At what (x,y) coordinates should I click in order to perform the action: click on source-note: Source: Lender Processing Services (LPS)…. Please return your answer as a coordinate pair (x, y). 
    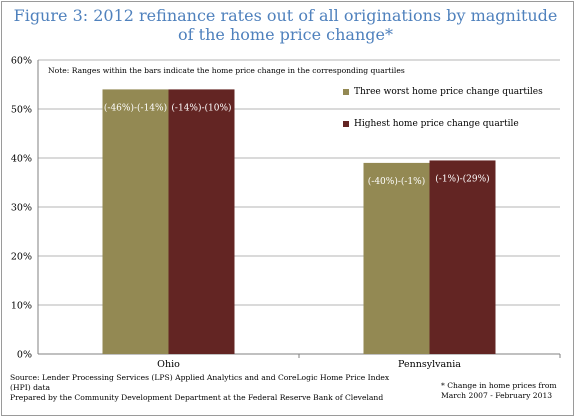
    Looking at the image, I should click on (199, 388).